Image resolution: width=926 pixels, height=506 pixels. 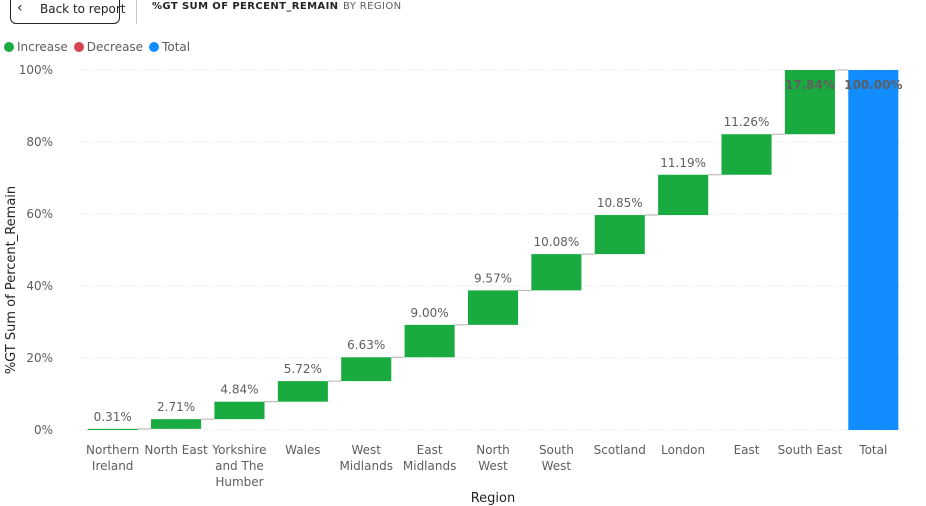 What do you see at coordinates (78, 47) in the screenshot?
I see `legend-dot-decrease` at bounding box center [78, 47].